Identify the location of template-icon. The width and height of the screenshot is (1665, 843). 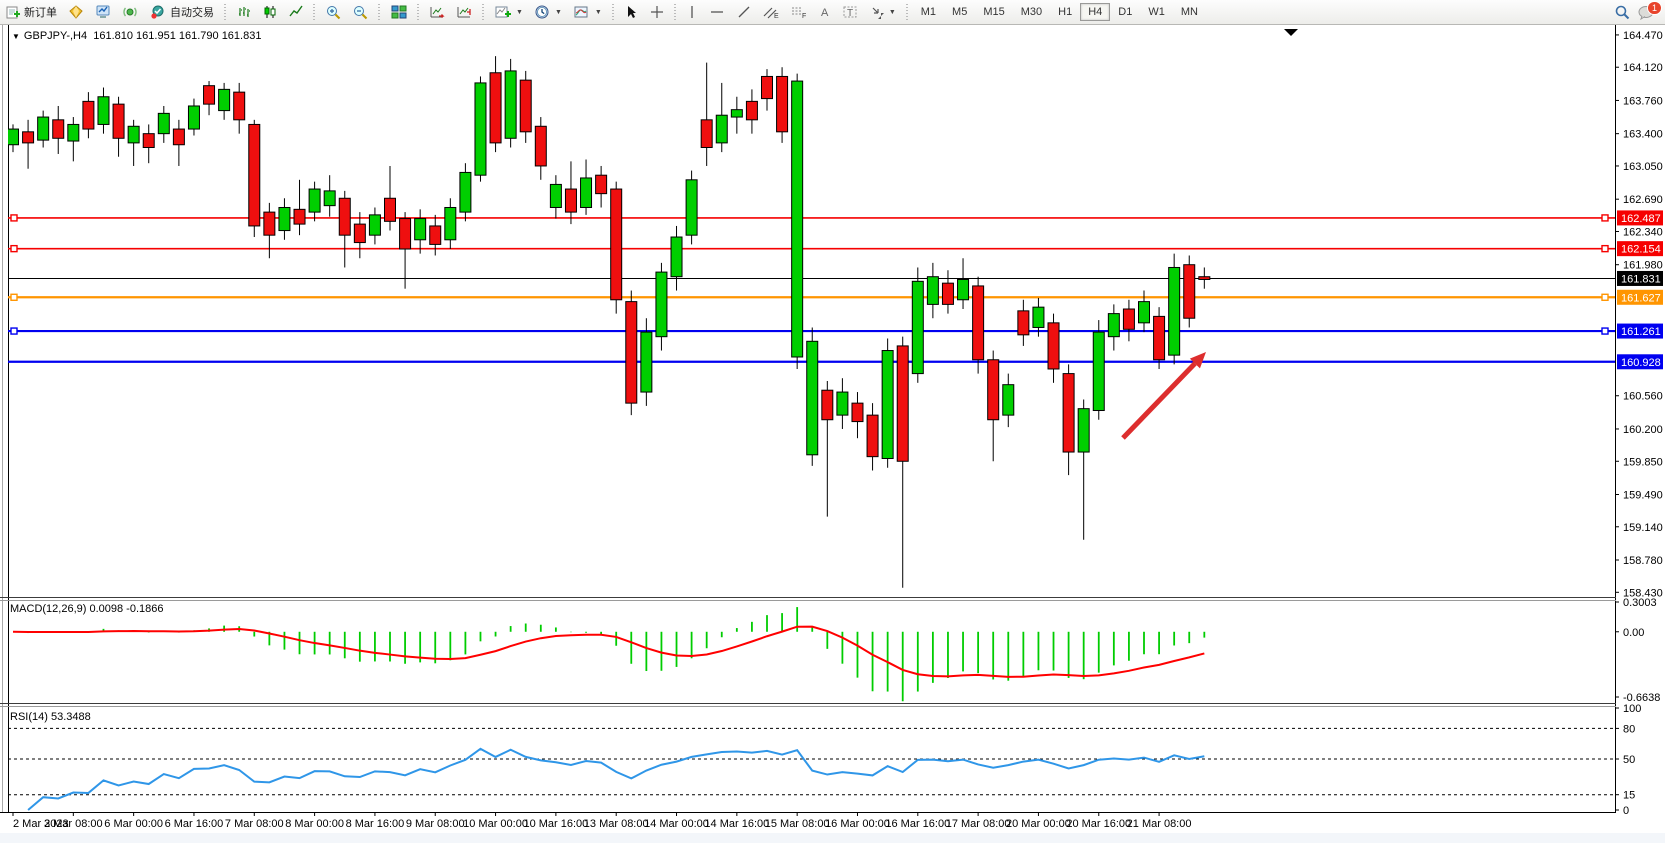
(582, 12).